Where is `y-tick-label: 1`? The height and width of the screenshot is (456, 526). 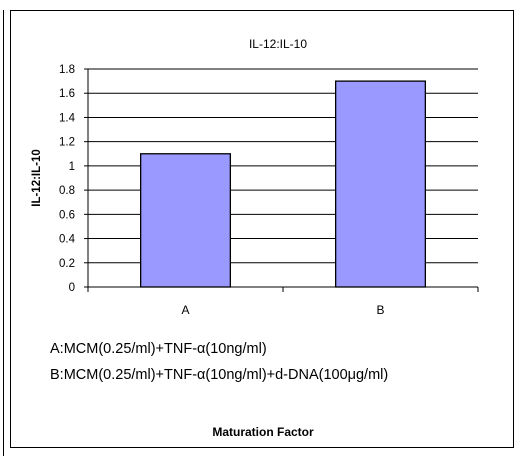
y-tick-label: 1 is located at coordinates (72, 167).